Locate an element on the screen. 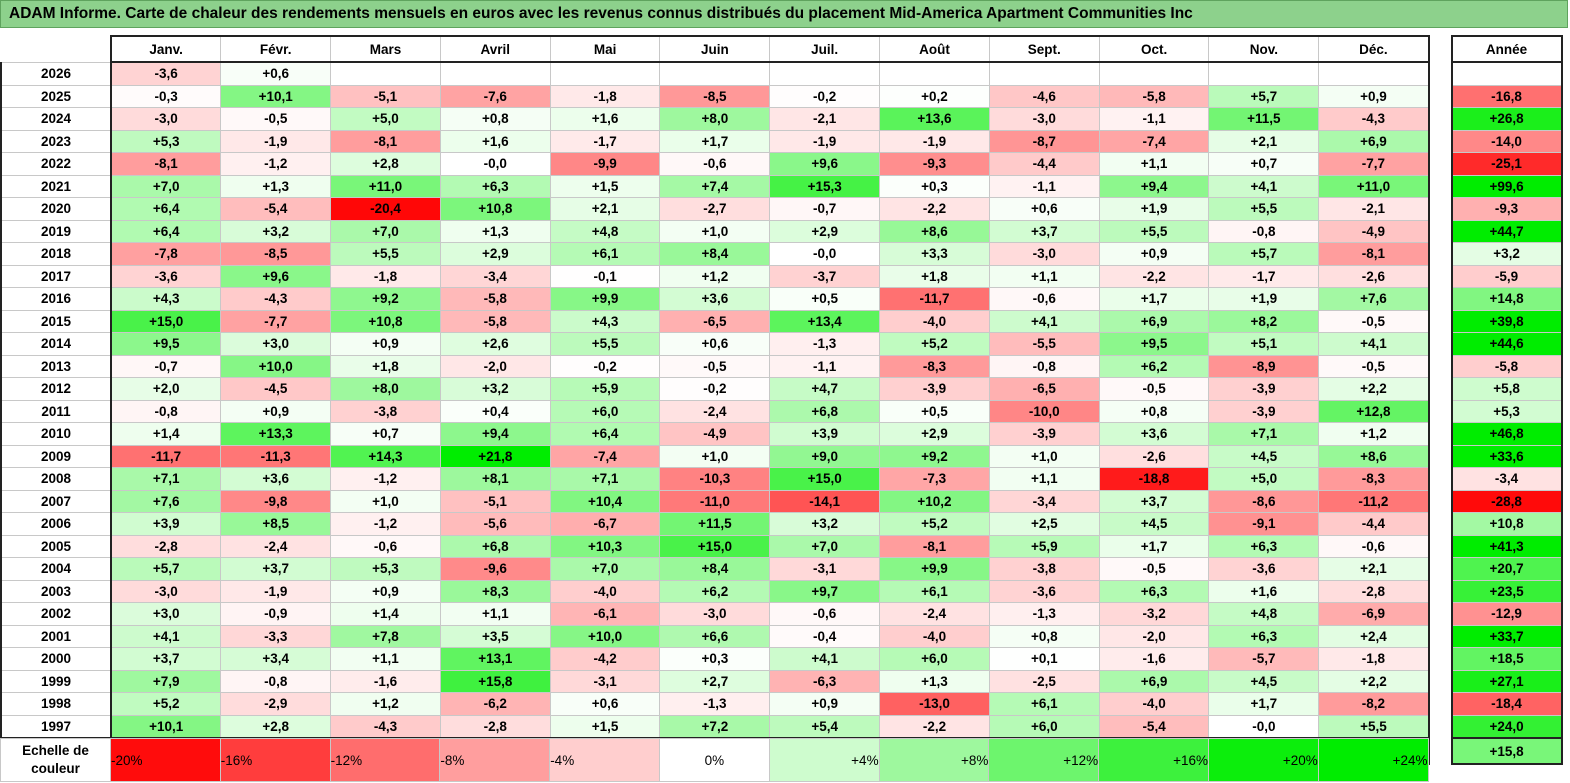 The image size is (1570, 783). heatmap-cell: +1,7 is located at coordinates (1264, 704).